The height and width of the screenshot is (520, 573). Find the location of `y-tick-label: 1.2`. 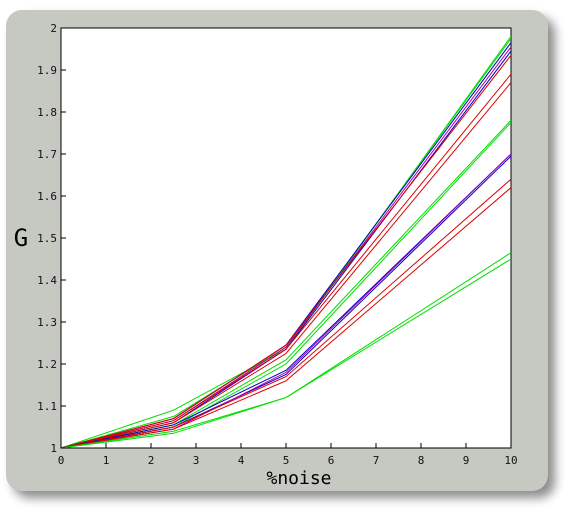

y-tick-label: 1.2 is located at coordinates (47, 364).